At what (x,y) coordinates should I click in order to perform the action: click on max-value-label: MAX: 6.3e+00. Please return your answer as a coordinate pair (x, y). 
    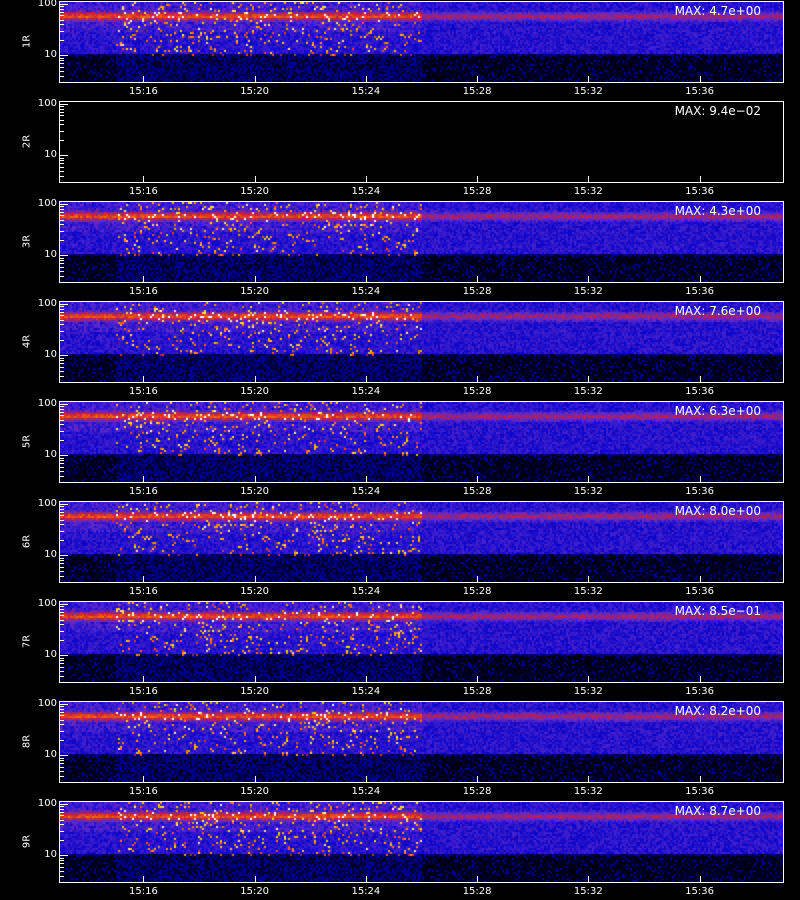
    Looking at the image, I should click on (717, 411).